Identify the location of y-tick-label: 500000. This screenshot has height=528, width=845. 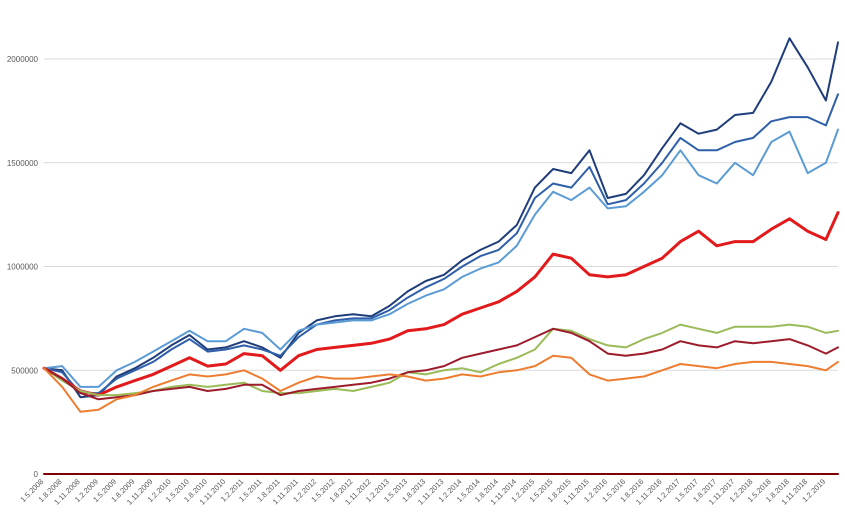
(24, 370).